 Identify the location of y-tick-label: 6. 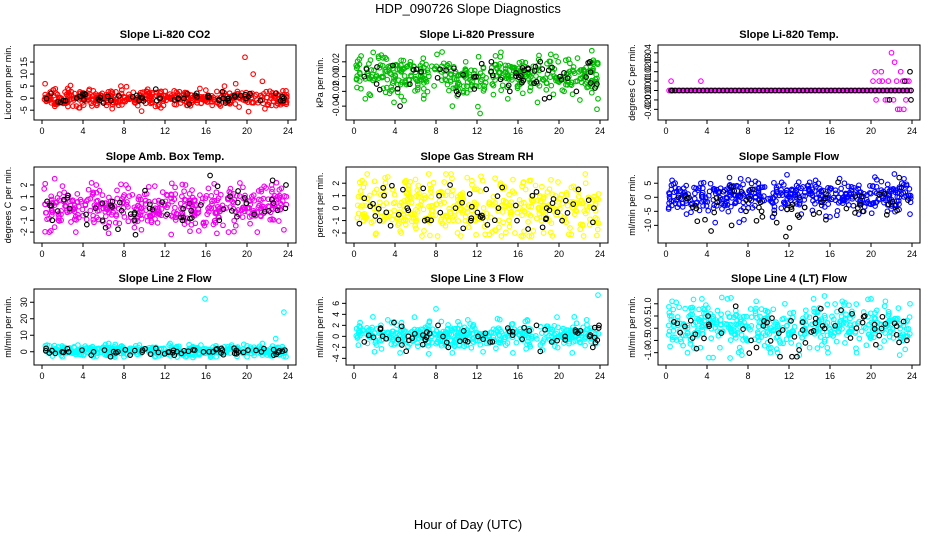
(336, 303).